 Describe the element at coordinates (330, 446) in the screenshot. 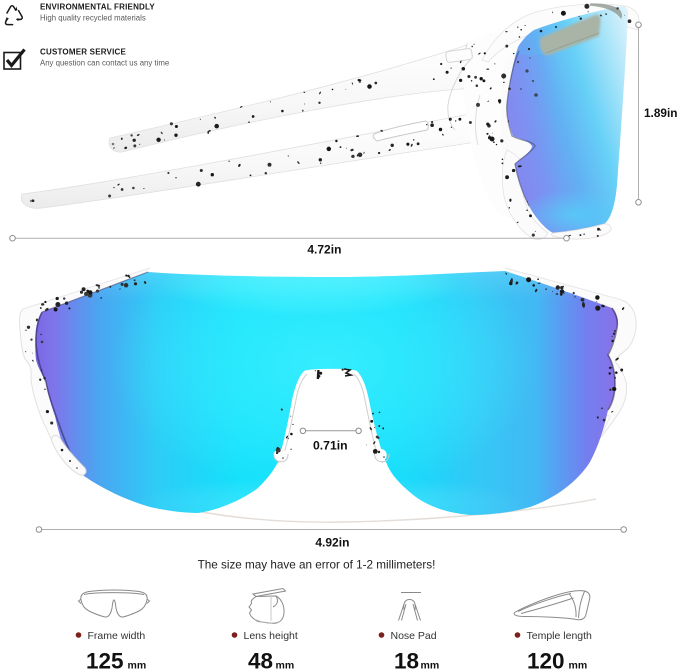

I see `svg-text: 0.71in` at that location.